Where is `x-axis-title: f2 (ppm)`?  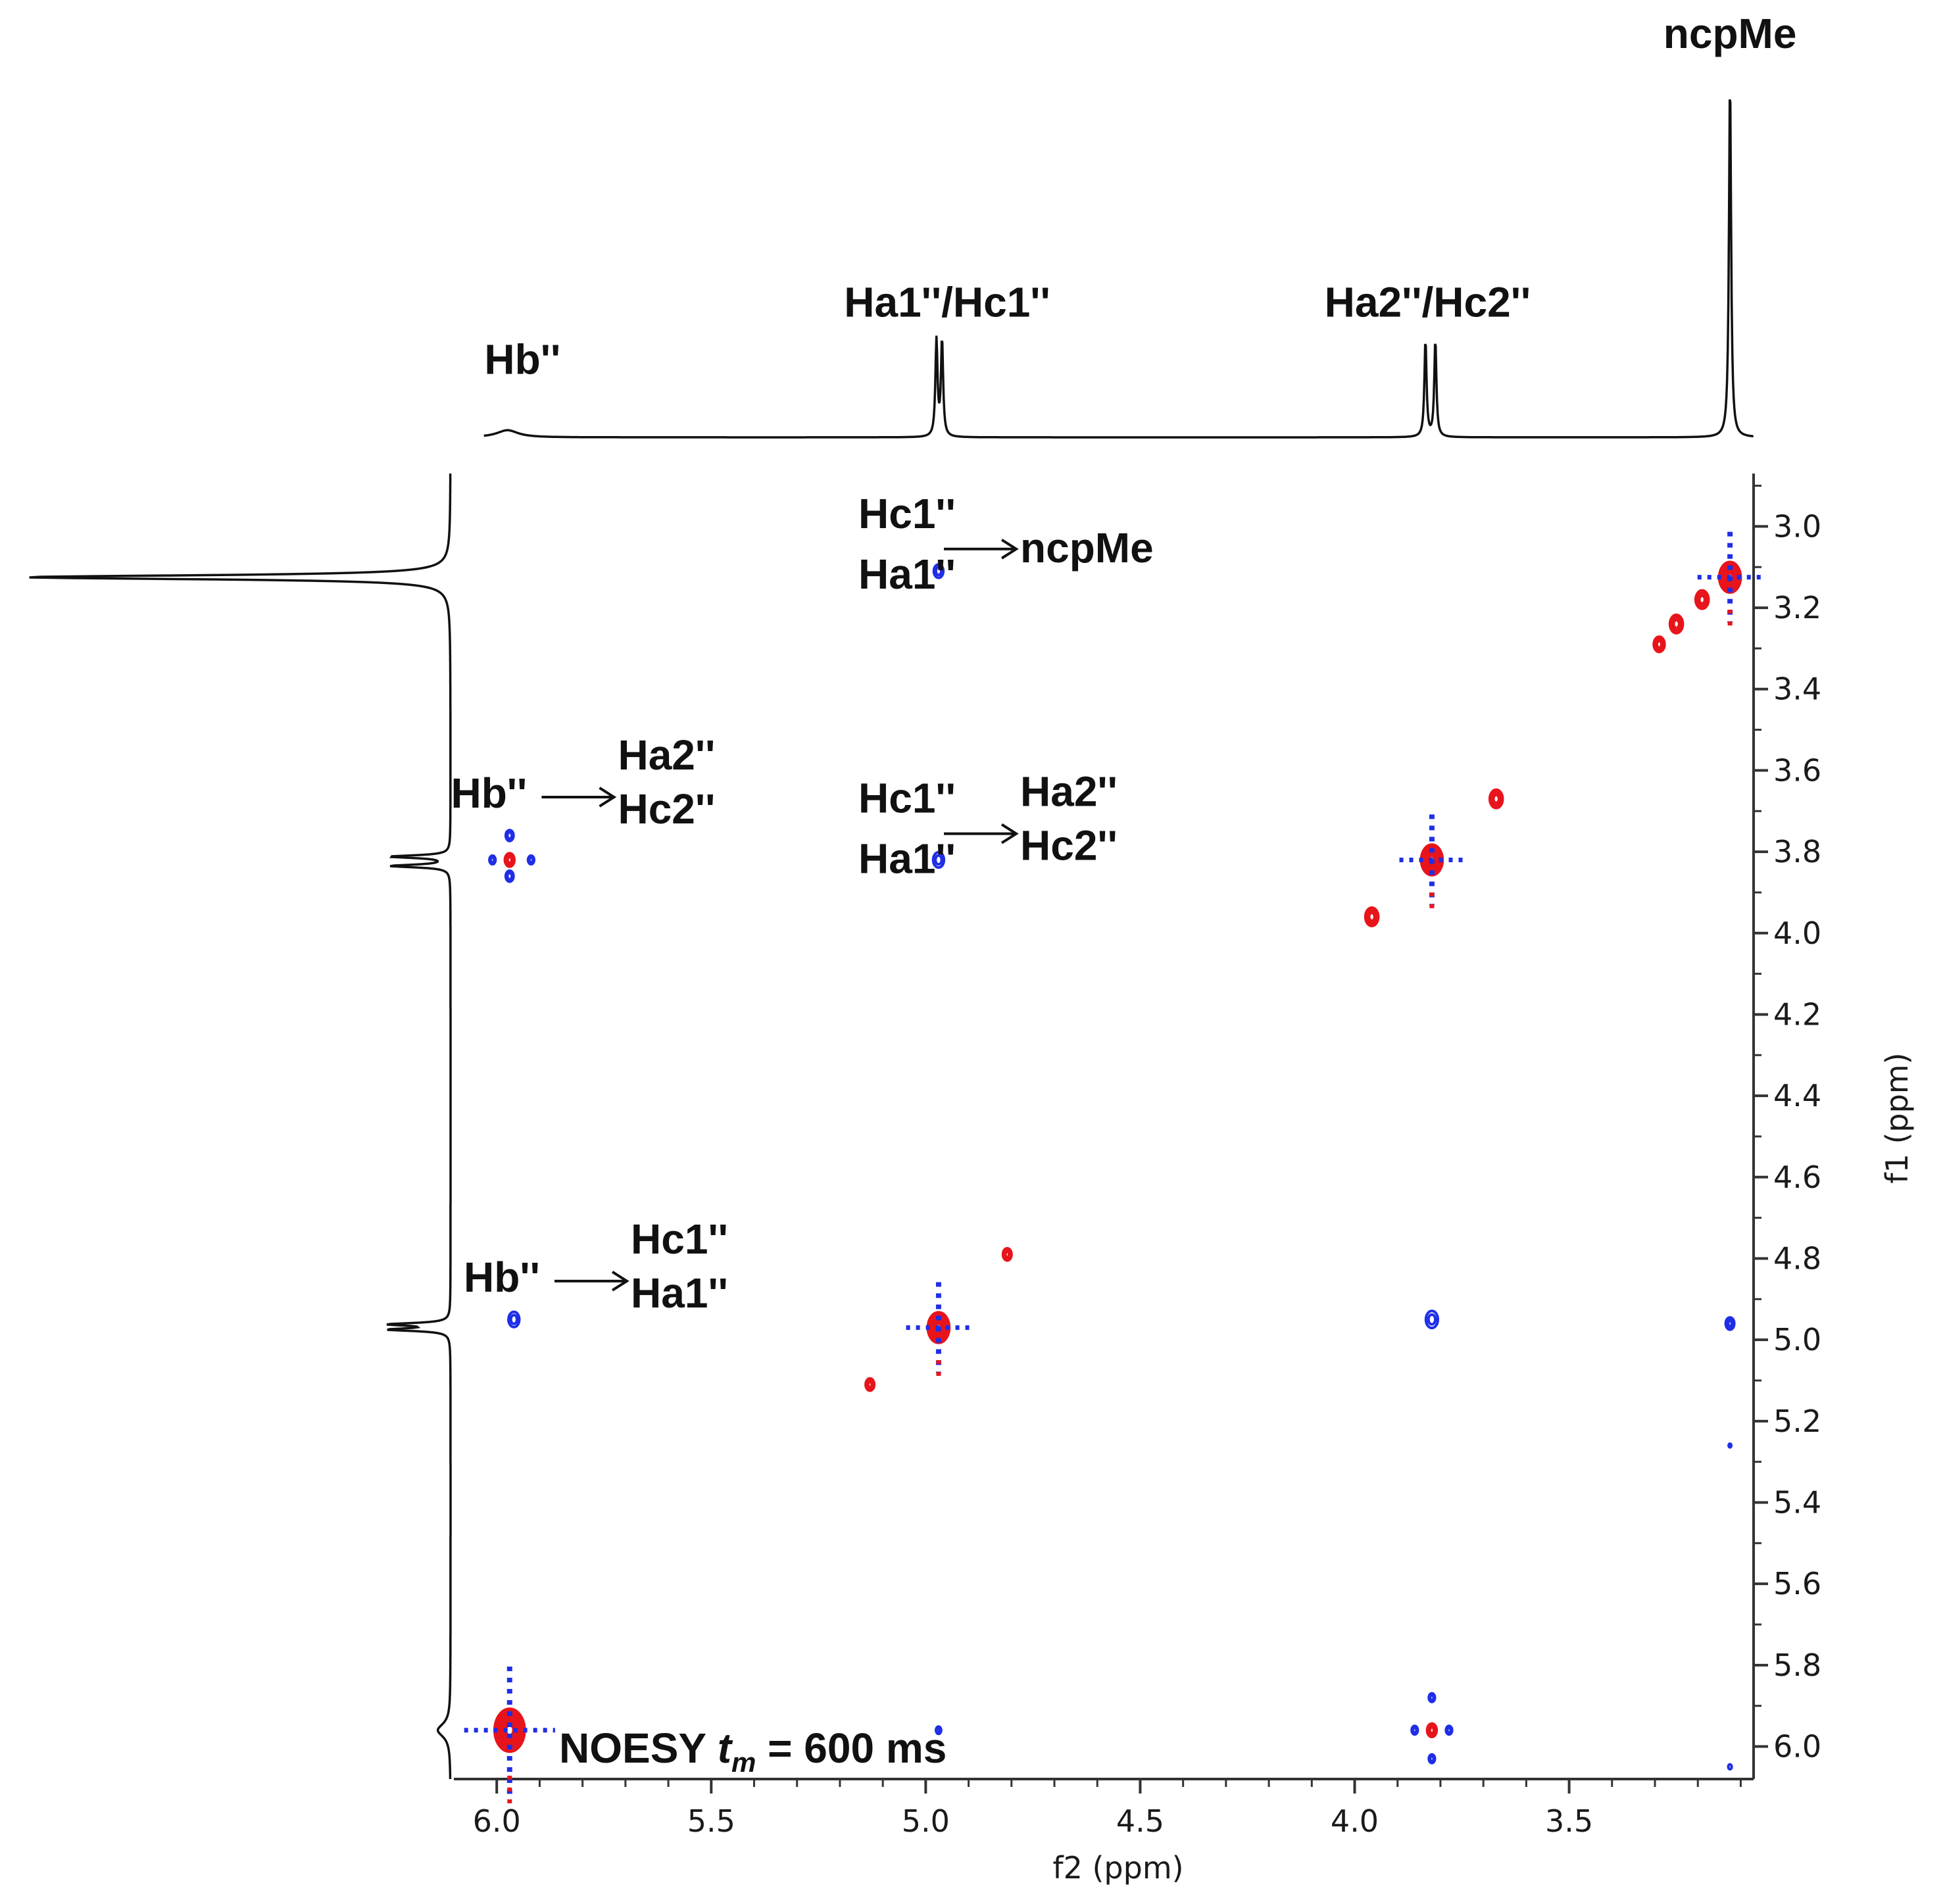
x-axis-title: f2 (ppm) is located at coordinates (1117, 1868).